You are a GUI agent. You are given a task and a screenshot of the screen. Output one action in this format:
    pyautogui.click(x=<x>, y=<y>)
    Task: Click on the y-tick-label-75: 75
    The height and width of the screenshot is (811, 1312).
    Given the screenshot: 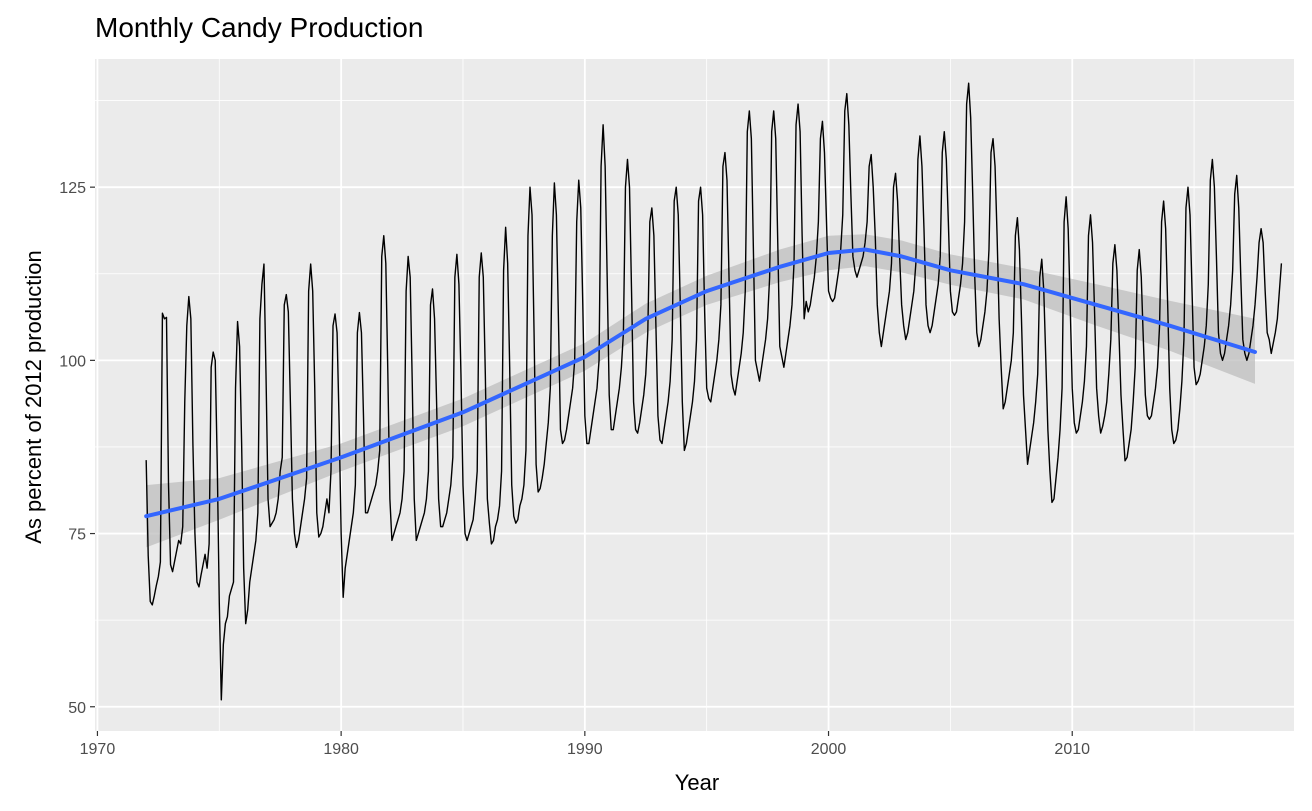 What is the action you would take?
    pyautogui.click(x=77, y=535)
    